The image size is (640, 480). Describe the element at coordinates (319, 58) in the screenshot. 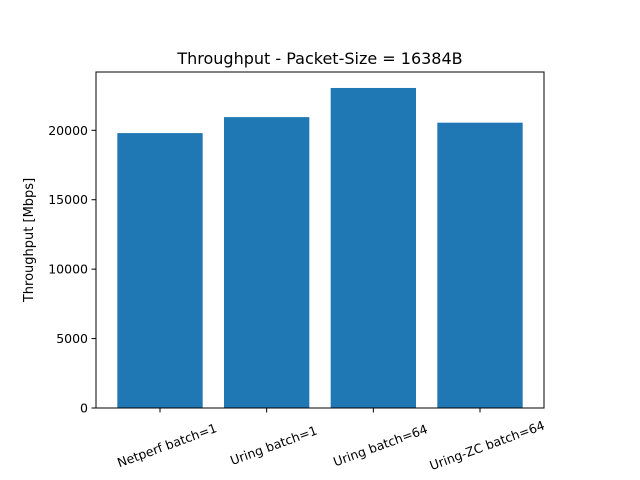

I see `chart-title: Throughput - Packet-Size = 16384B` at that location.